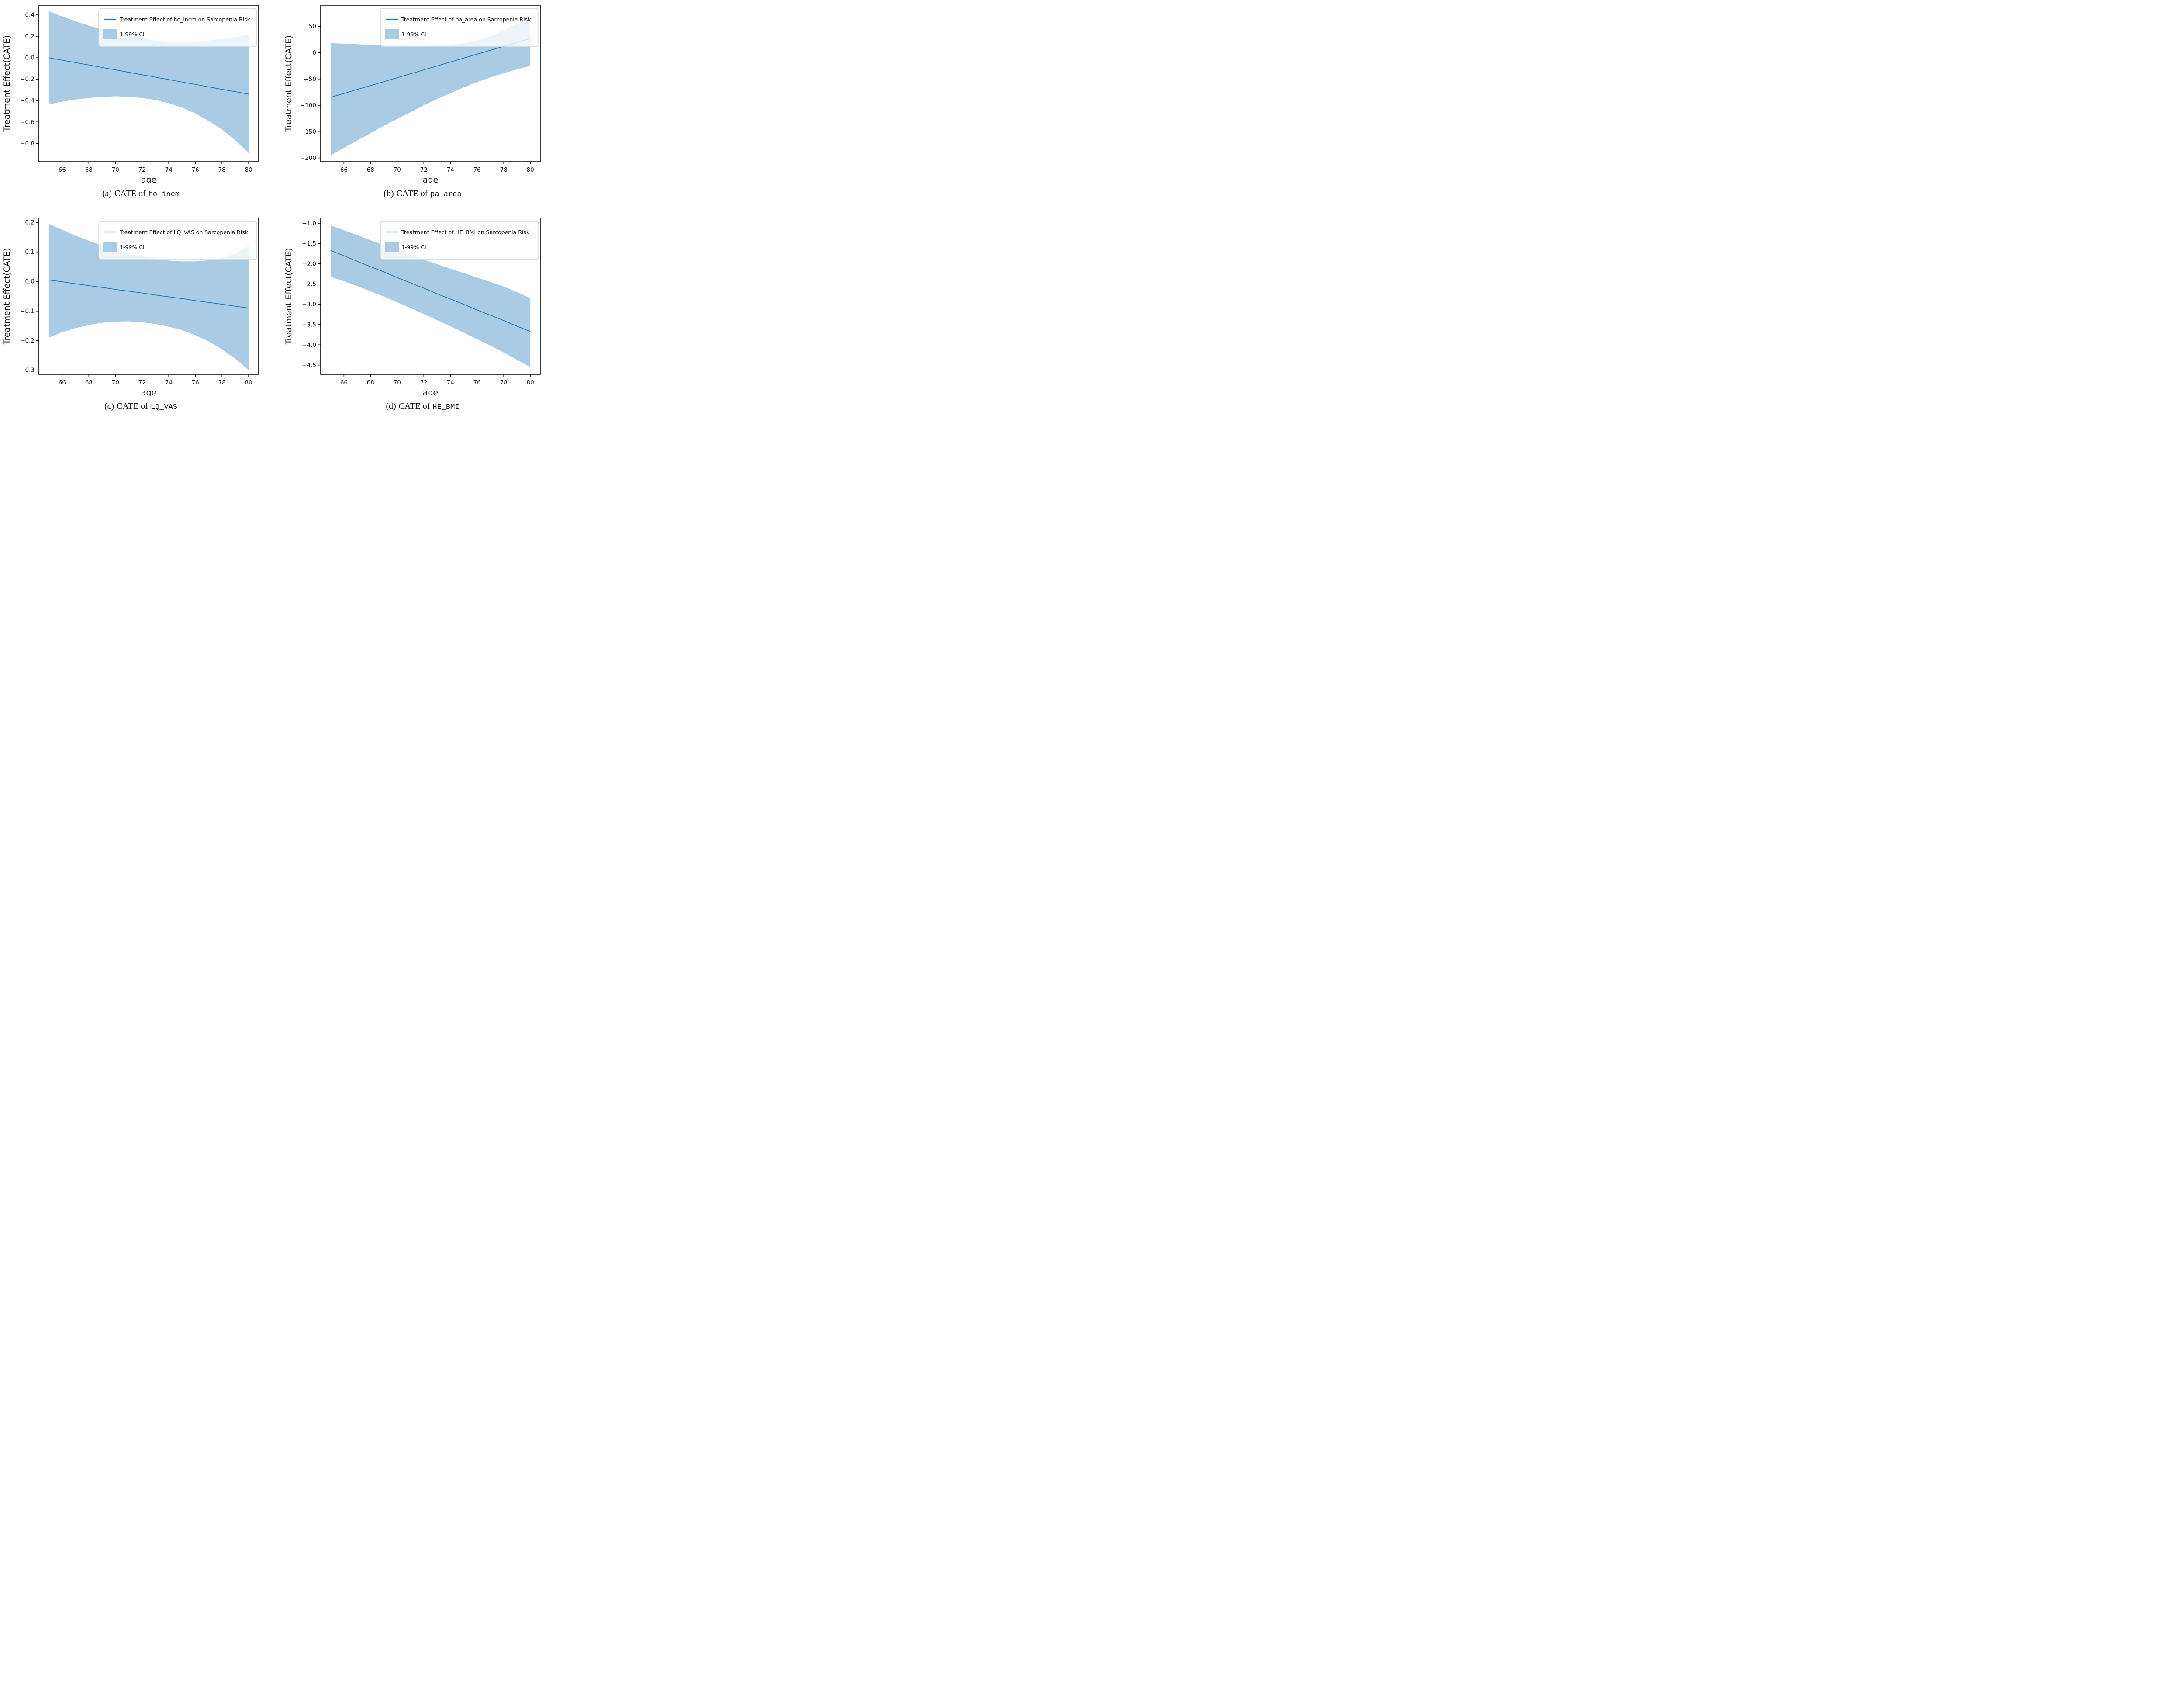 This screenshot has width=2184, height=1703. What do you see at coordinates (309, 365) in the screenshot?
I see `y-tick-label: −4.5` at bounding box center [309, 365].